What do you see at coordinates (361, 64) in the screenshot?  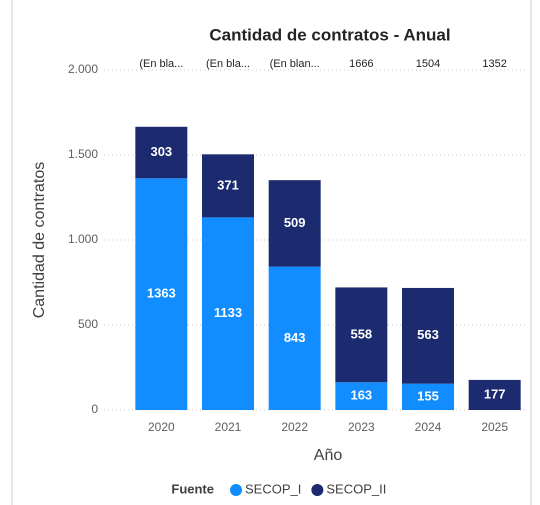 I see `top-label: 1666` at bounding box center [361, 64].